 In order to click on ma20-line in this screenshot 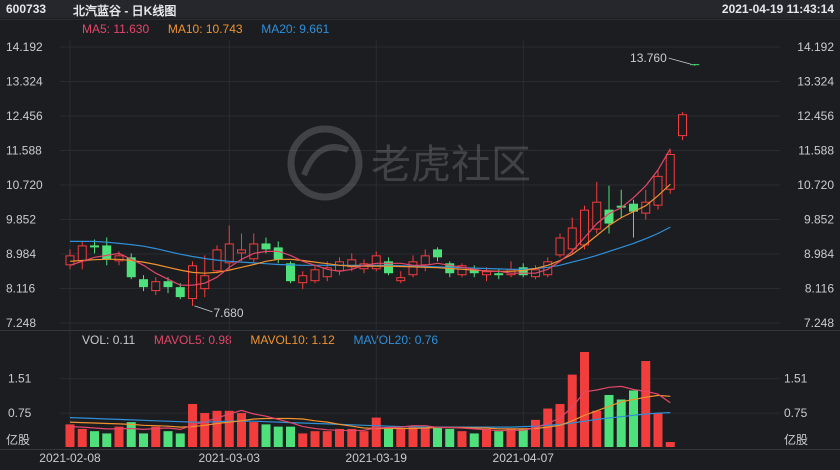, I will do `click(370, 248)`.